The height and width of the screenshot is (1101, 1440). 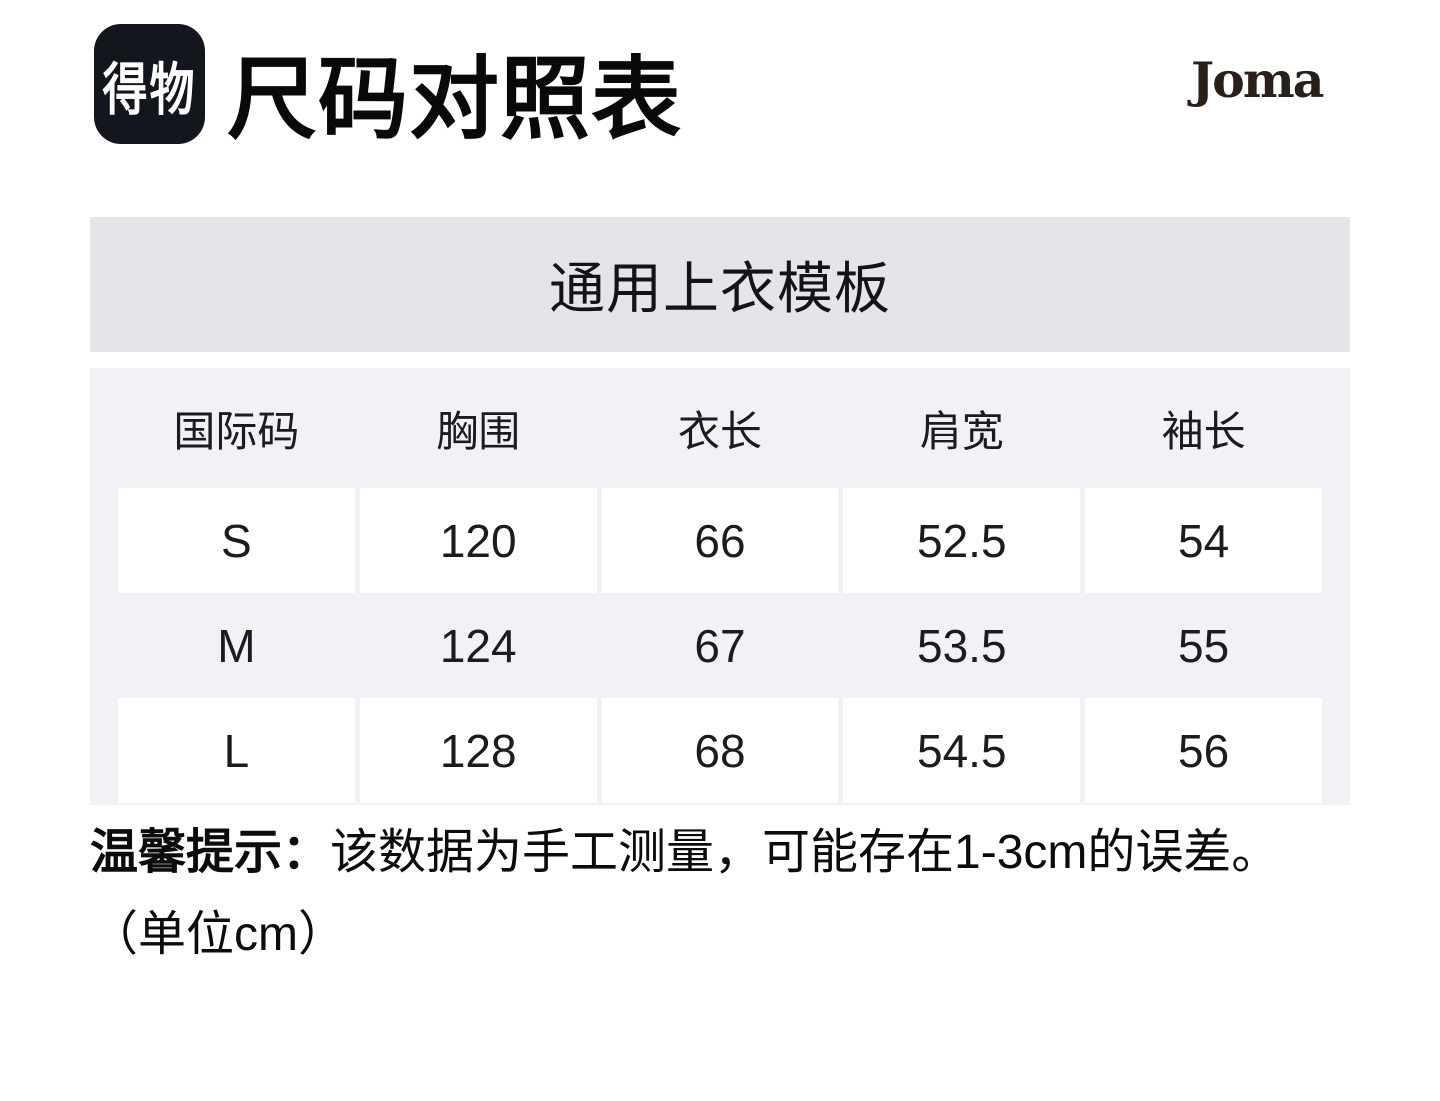 What do you see at coordinates (478, 431) in the screenshot?
I see `column-header: 胸围` at bounding box center [478, 431].